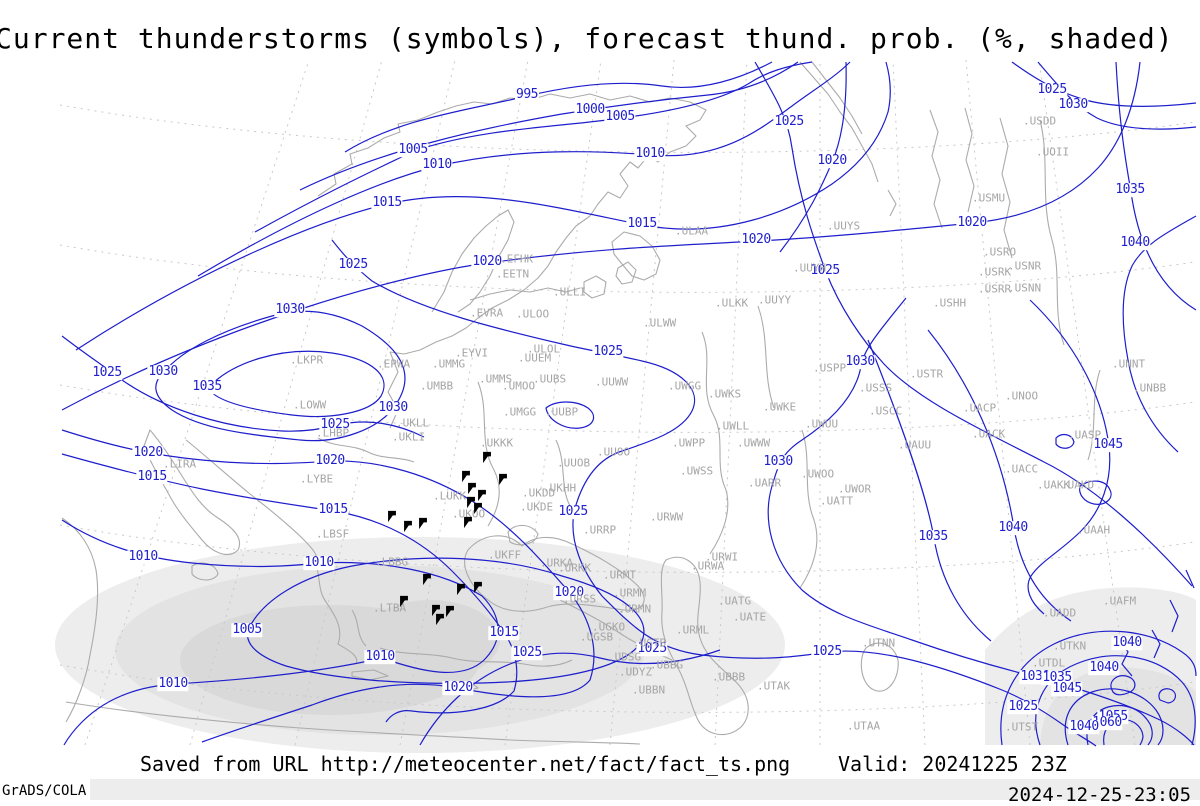  Describe the element at coordinates (1129, 364) in the screenshot. I see `station-label: UNNT` at that location.